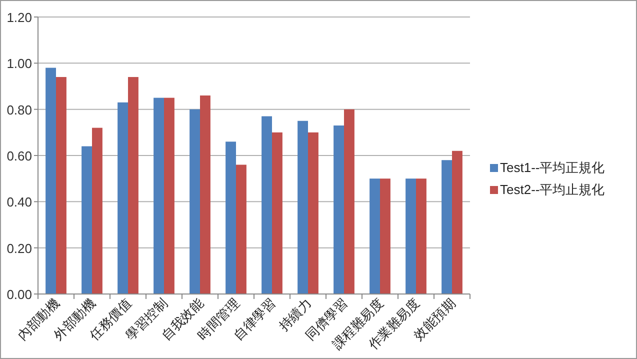  I want to click on y-tick-label: 0.60, so click(19, 156).